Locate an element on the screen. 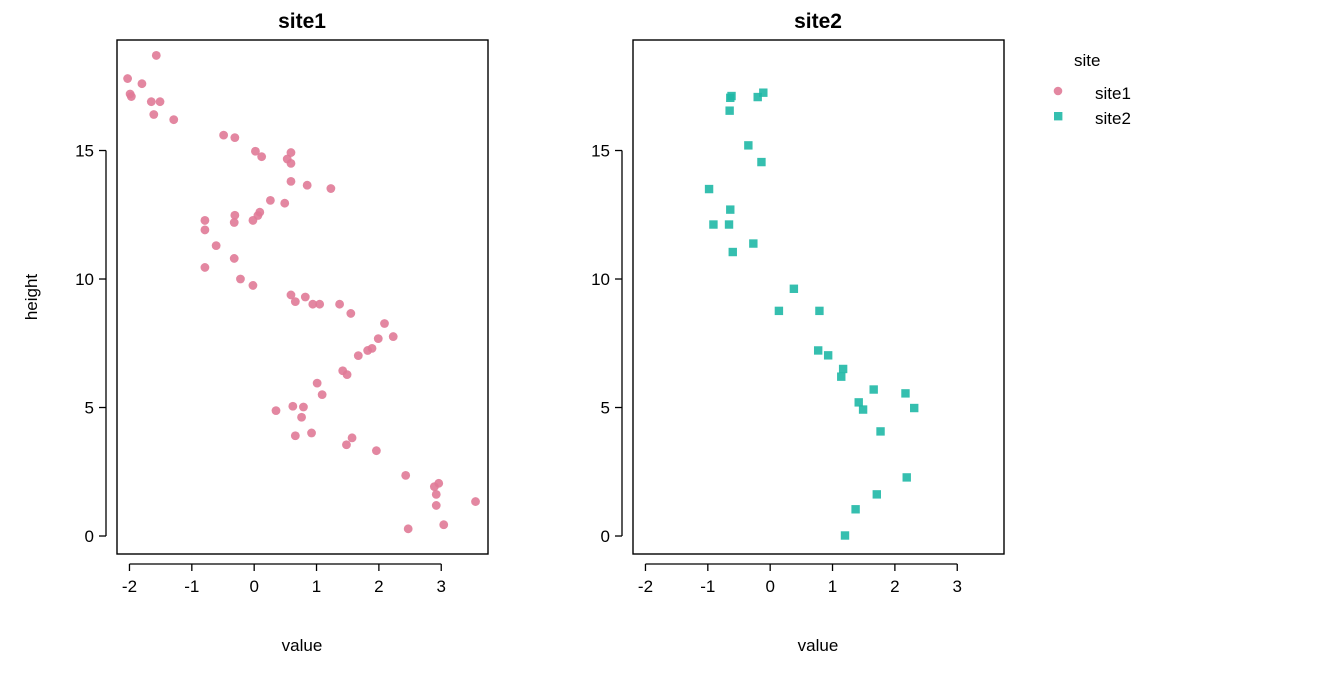 This screenshot has width=1344, height=677. y-axis-label: height is located at coordinates (31, 297).